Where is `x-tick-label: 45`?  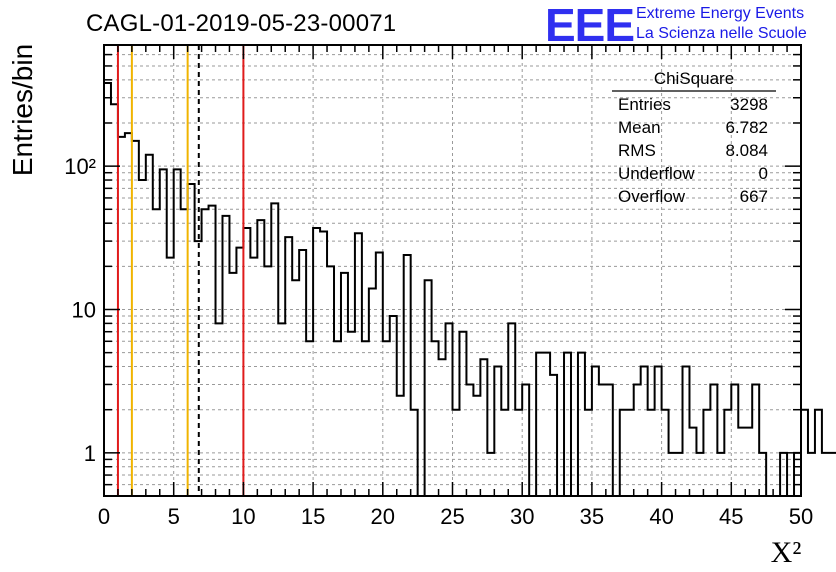
x-tick-label: 45 is located at coordinates (731, 516).